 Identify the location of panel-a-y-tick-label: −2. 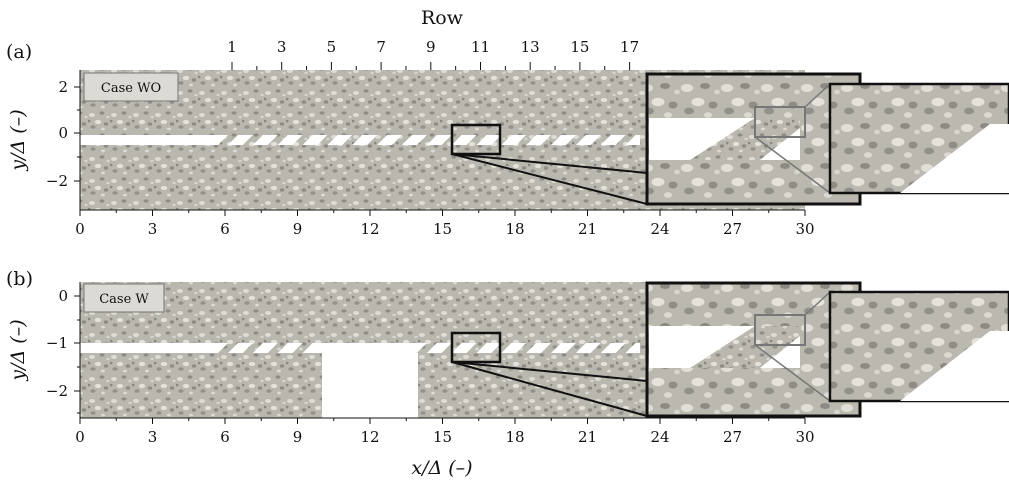
(57, 181).